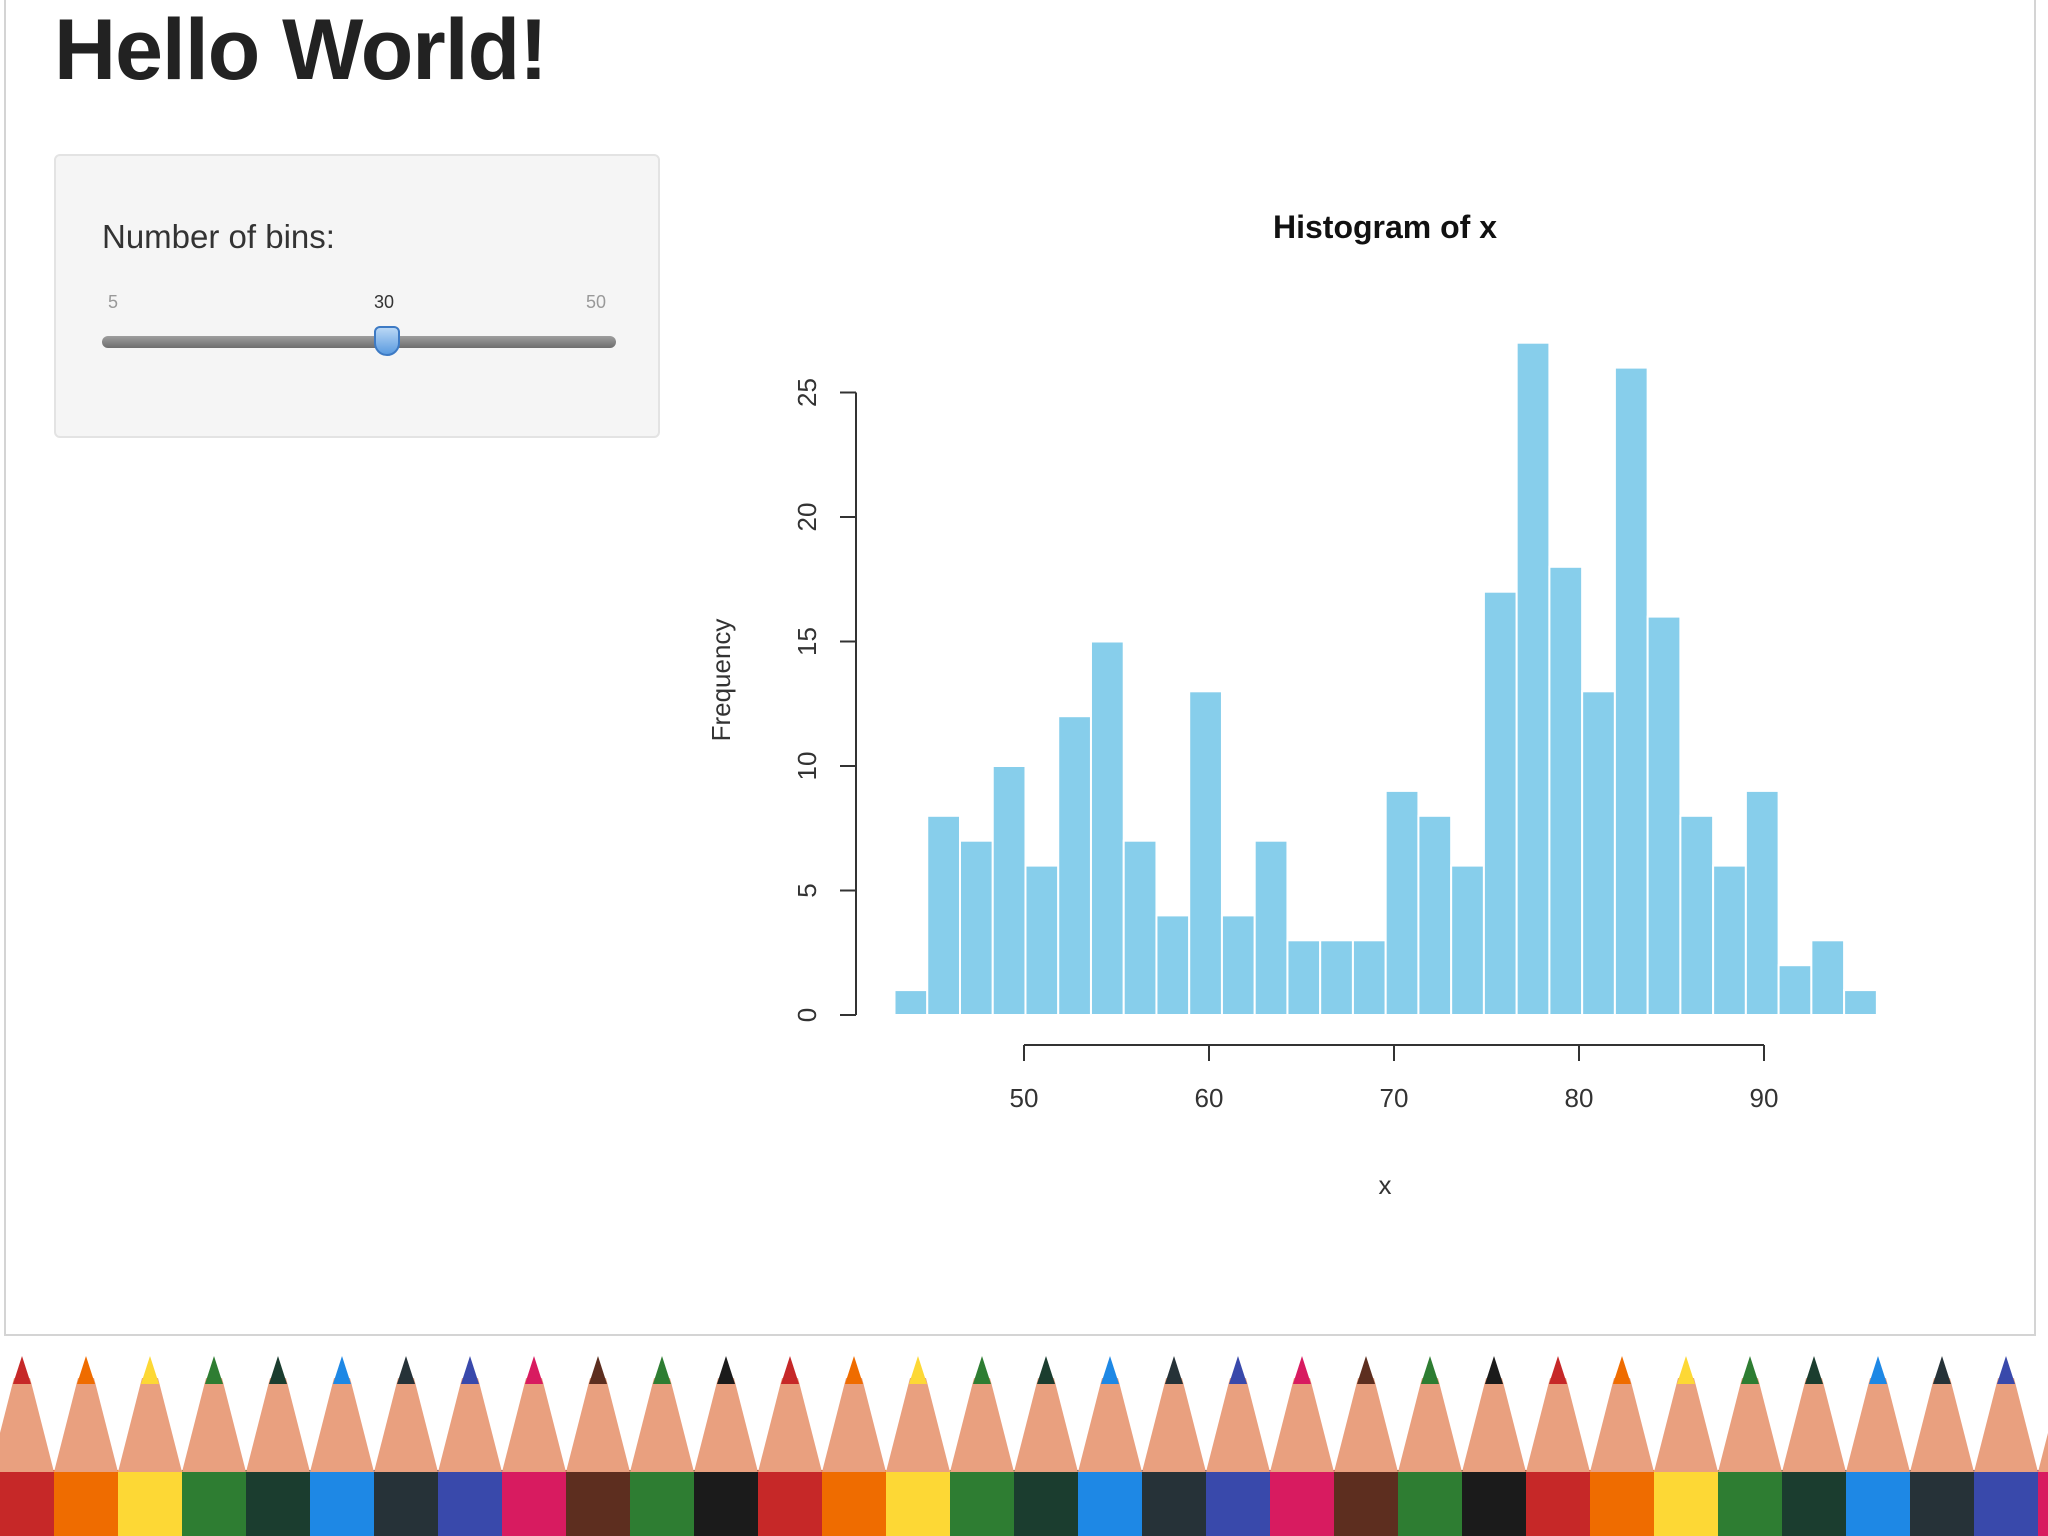  What do you see at coordinates (807, 392) in the screenshot?
I see `y-tick-label: 25` at bounding box center [807, 392].